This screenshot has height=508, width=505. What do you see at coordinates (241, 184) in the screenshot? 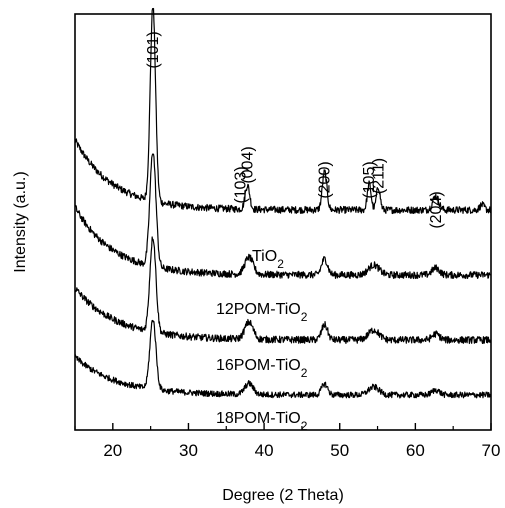
I see `peak-label: (103)` at bounding box center [241, 184].